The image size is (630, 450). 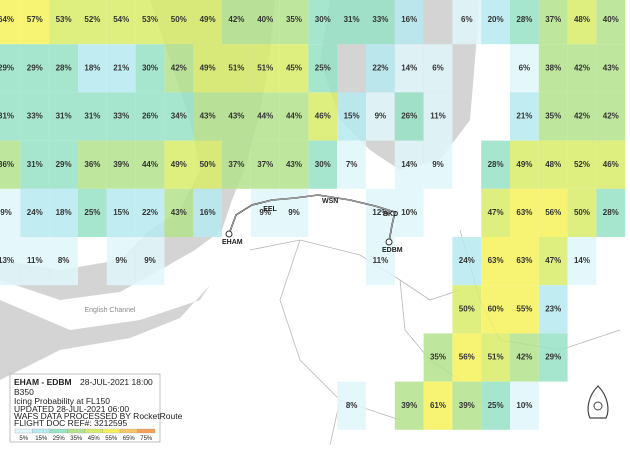 I want to click on route-highlight, so click(x=312, y=218).